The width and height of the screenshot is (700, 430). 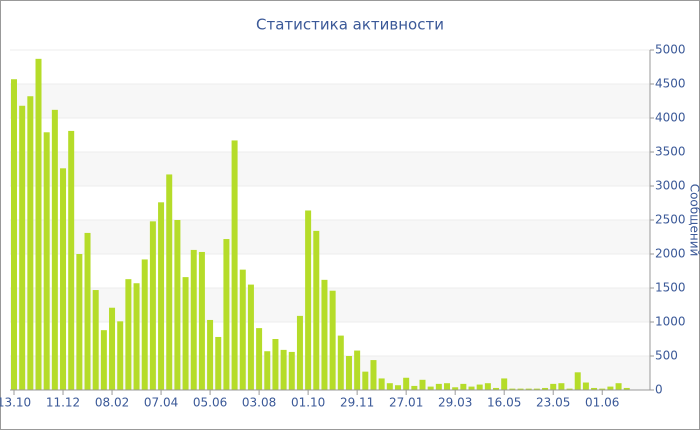 I want to click on x-tick-label: 07.04, so click(x=161, y=403).